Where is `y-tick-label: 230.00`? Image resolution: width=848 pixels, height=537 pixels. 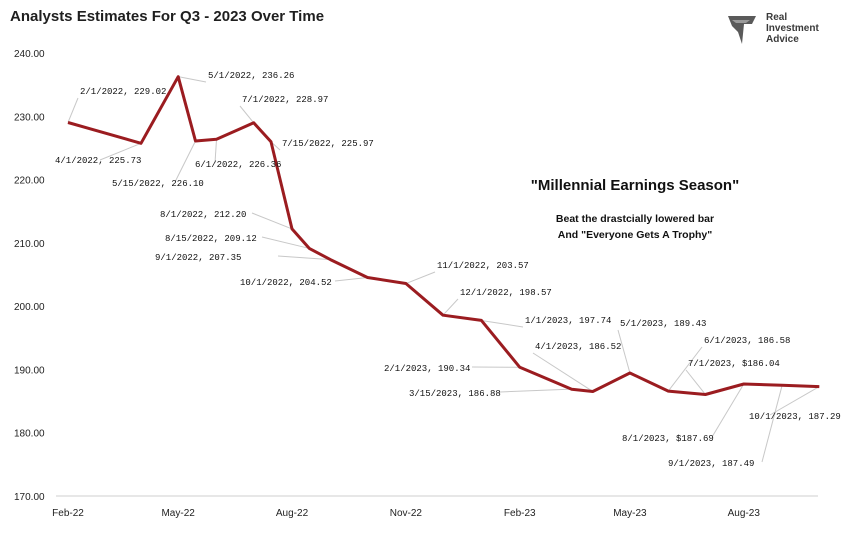
y-tick-label: 230.00 is located at coordinates (29, 117).